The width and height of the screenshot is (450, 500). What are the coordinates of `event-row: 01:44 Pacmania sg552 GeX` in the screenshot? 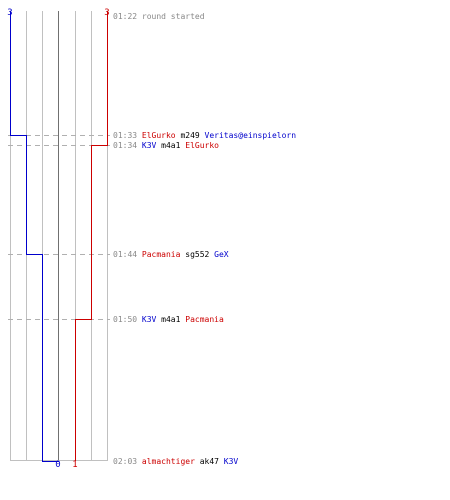 It's located at (171, 254).